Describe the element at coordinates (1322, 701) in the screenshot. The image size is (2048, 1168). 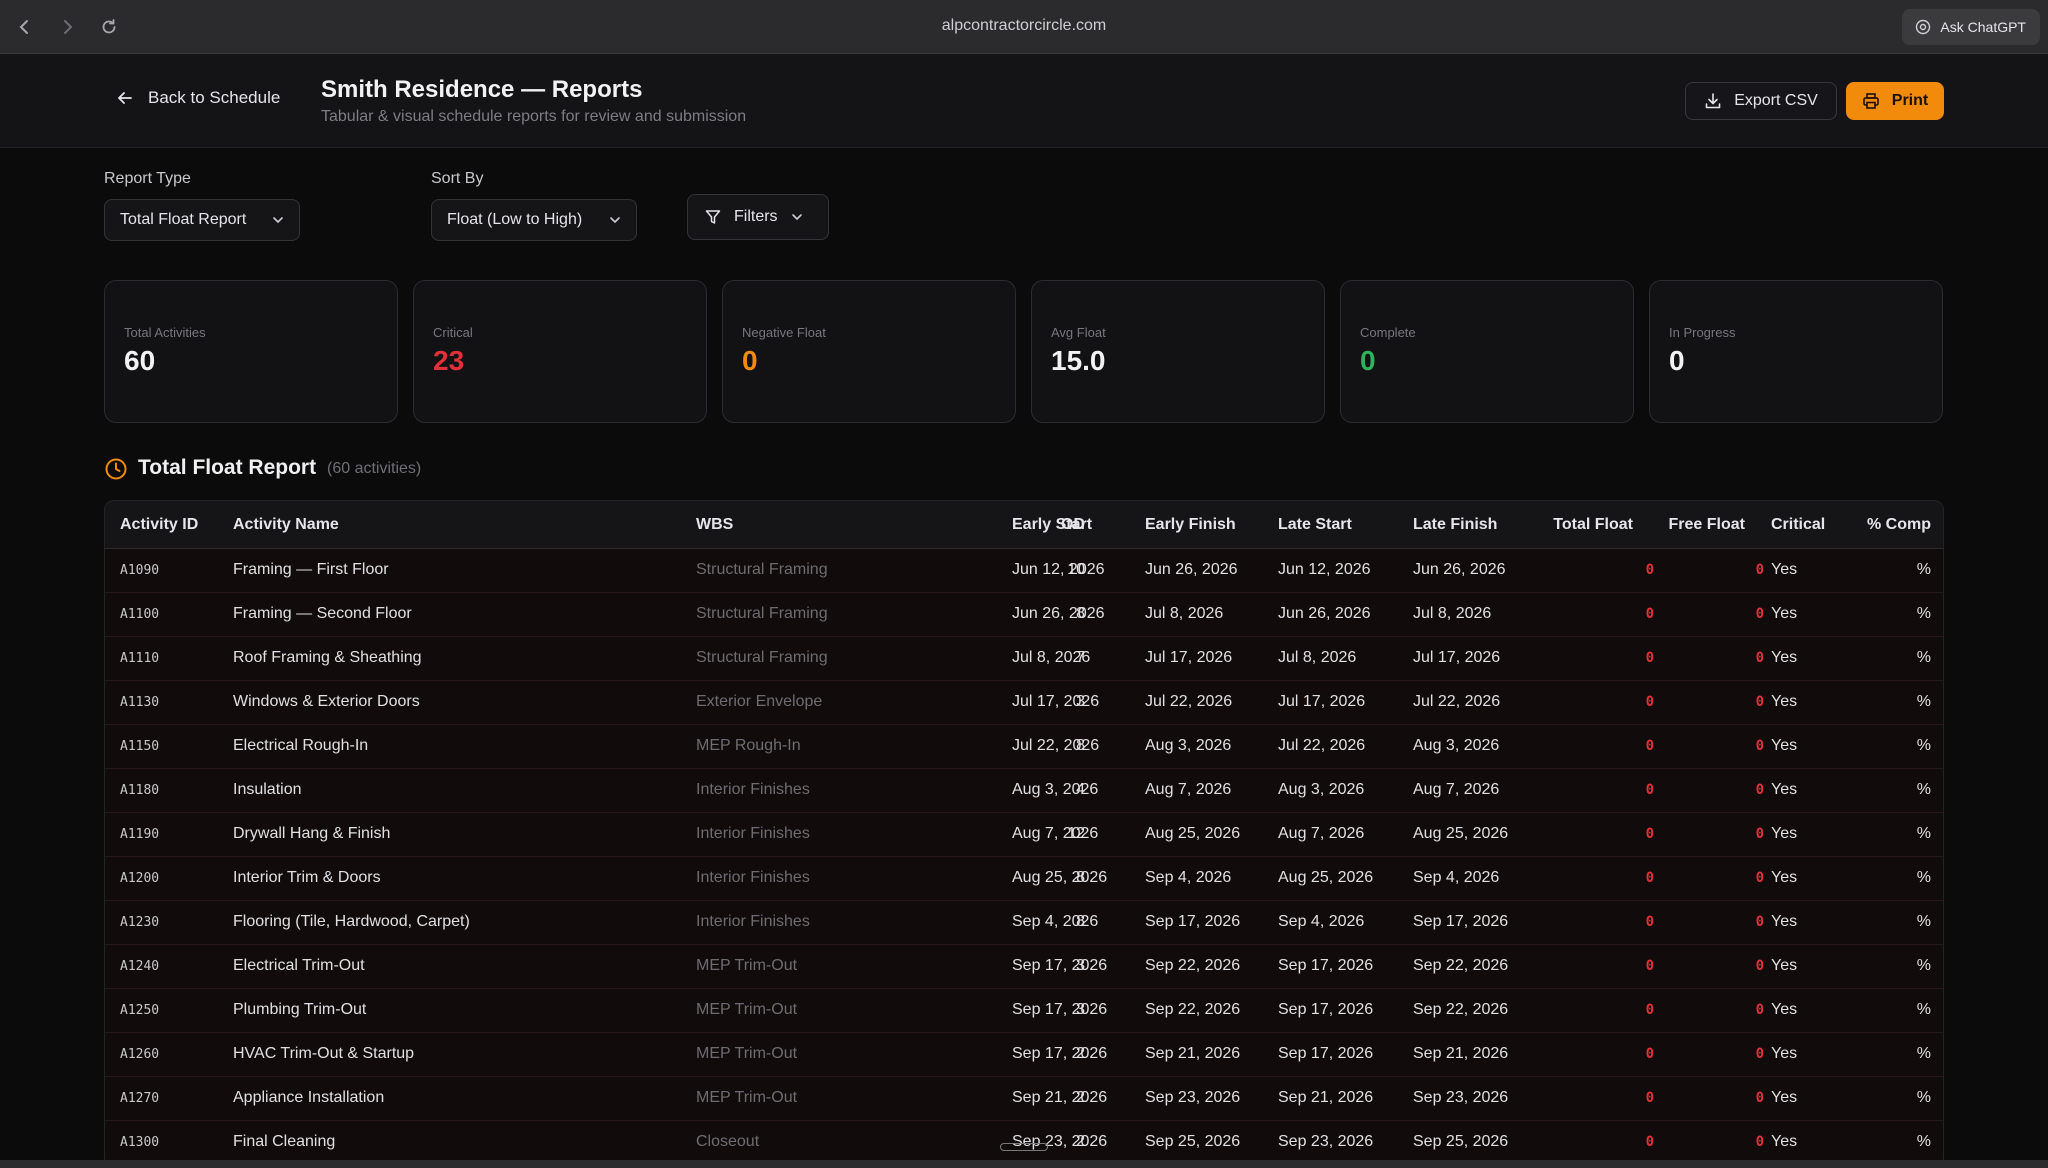
I see `cell-late-start: Jul 17, 2026` at that location.